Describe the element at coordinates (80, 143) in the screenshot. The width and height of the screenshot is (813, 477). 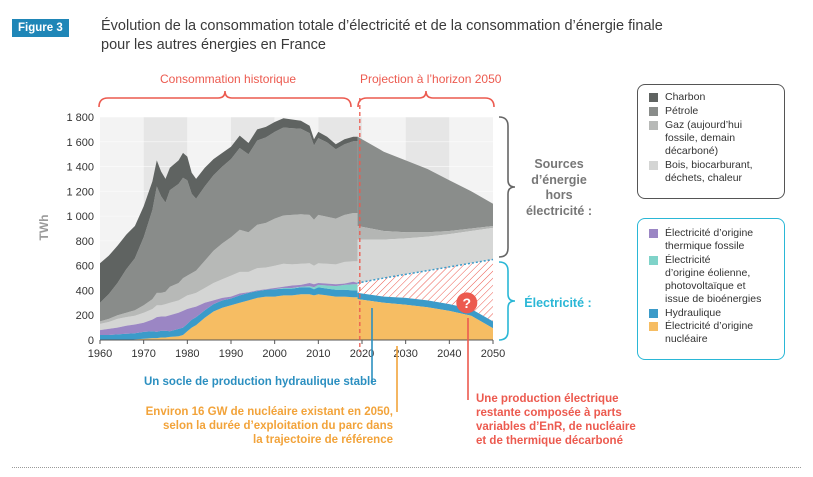
I see `y-tick-label: 1 600` at that location.